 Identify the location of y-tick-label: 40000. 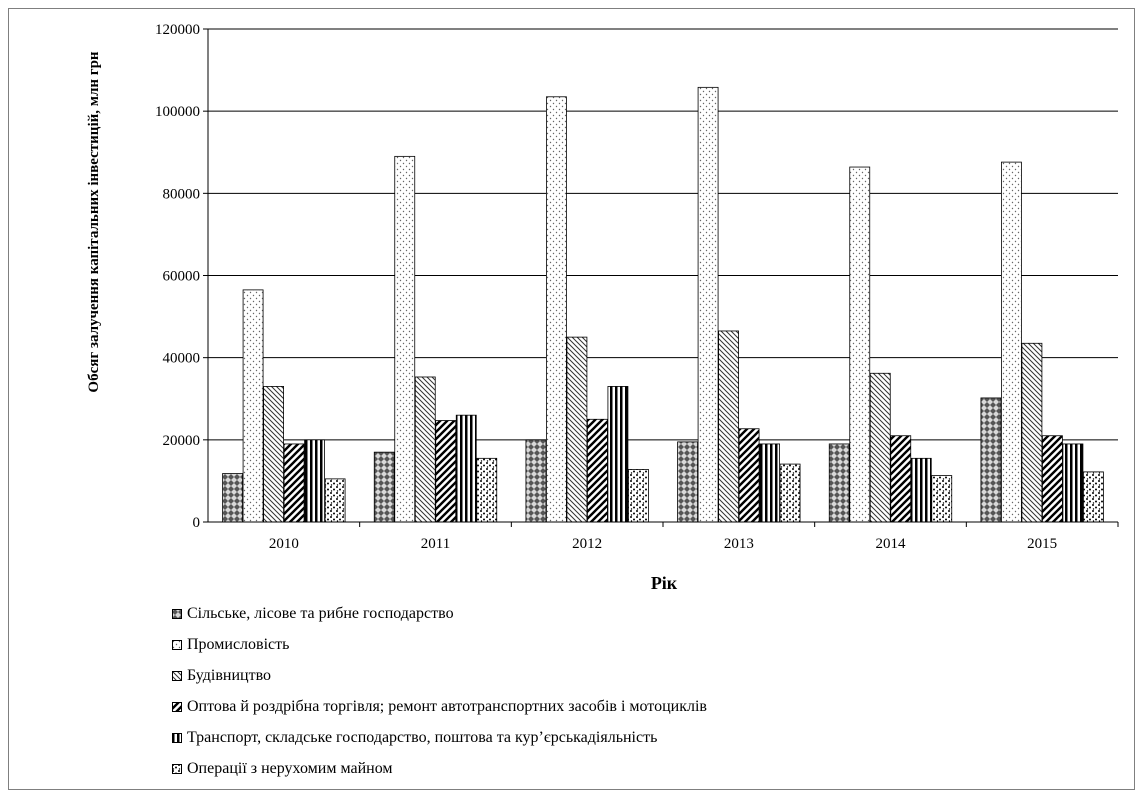
(182, 359).